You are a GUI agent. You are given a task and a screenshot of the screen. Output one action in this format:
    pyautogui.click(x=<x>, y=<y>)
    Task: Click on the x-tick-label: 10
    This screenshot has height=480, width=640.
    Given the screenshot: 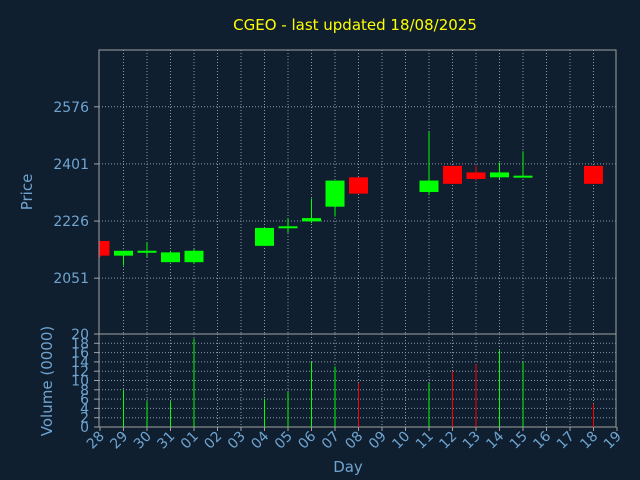 What is the action you would take?
    pyautogui.click(x=401, y=441)
    